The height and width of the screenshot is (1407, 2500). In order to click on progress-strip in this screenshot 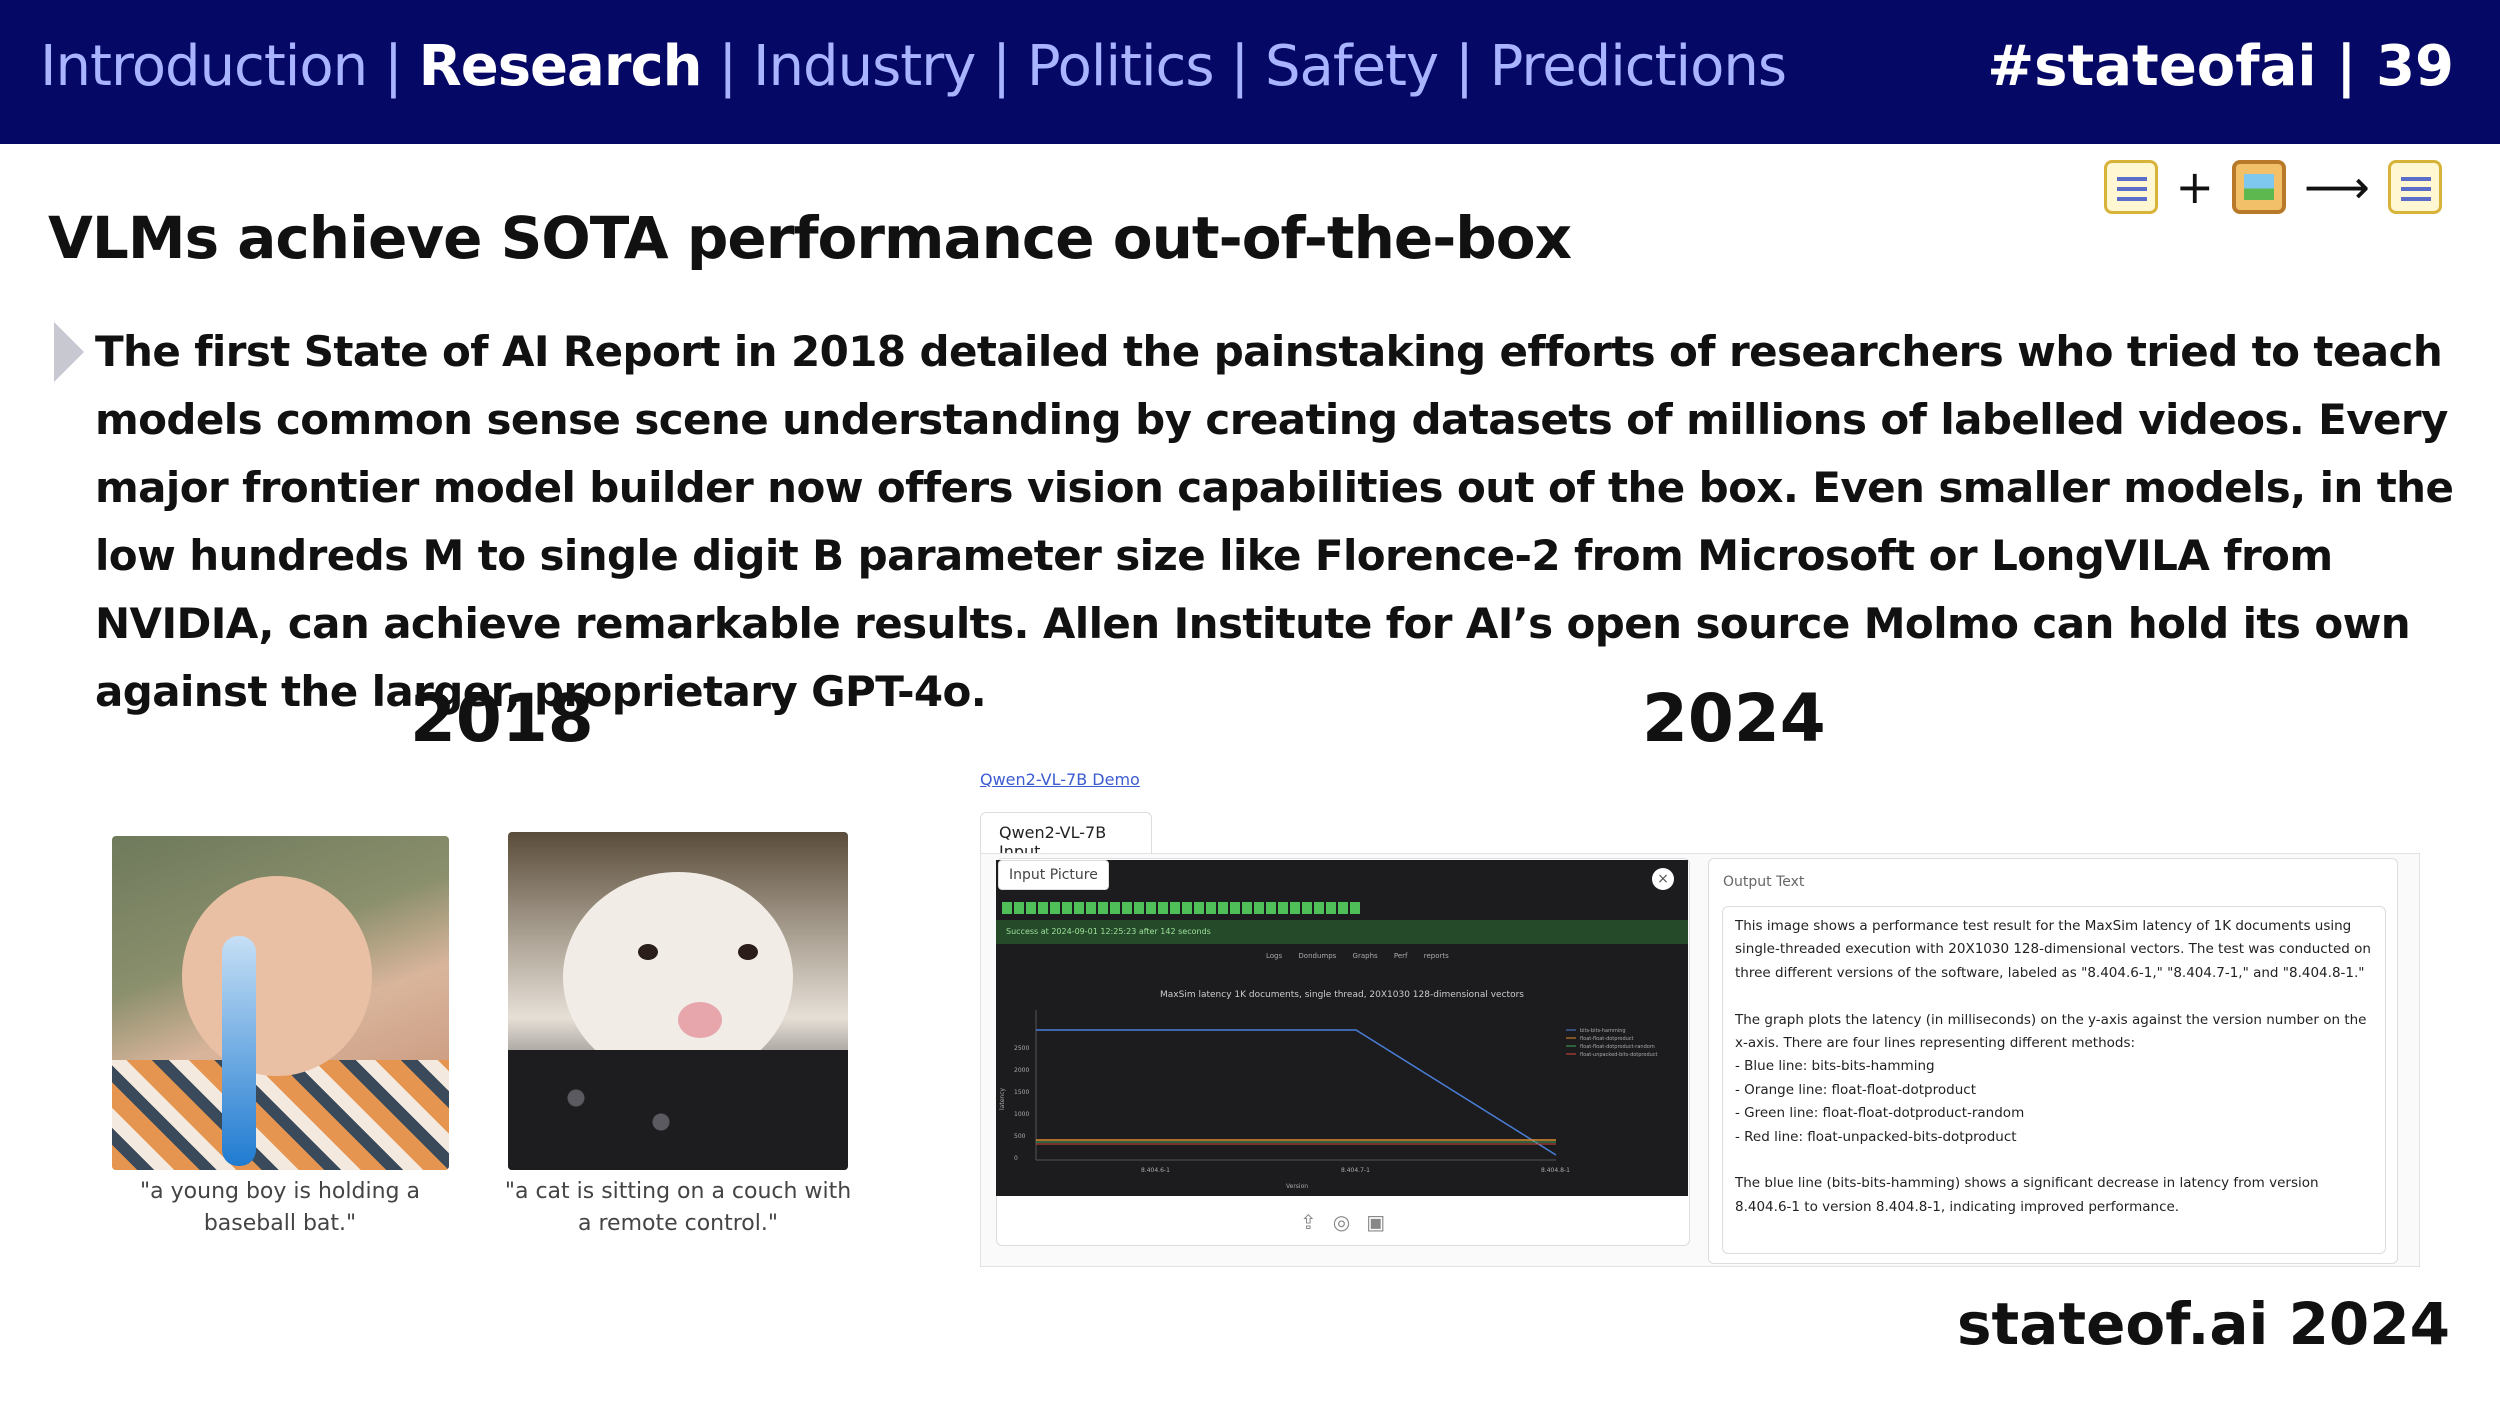, I will do `click(1182, 908)`.